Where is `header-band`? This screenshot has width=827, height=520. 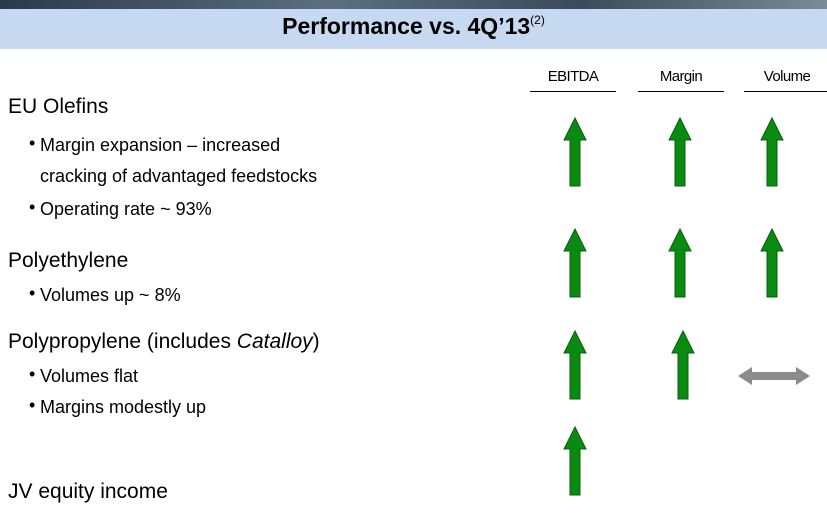 header-band is located at coordinates (413, 29).